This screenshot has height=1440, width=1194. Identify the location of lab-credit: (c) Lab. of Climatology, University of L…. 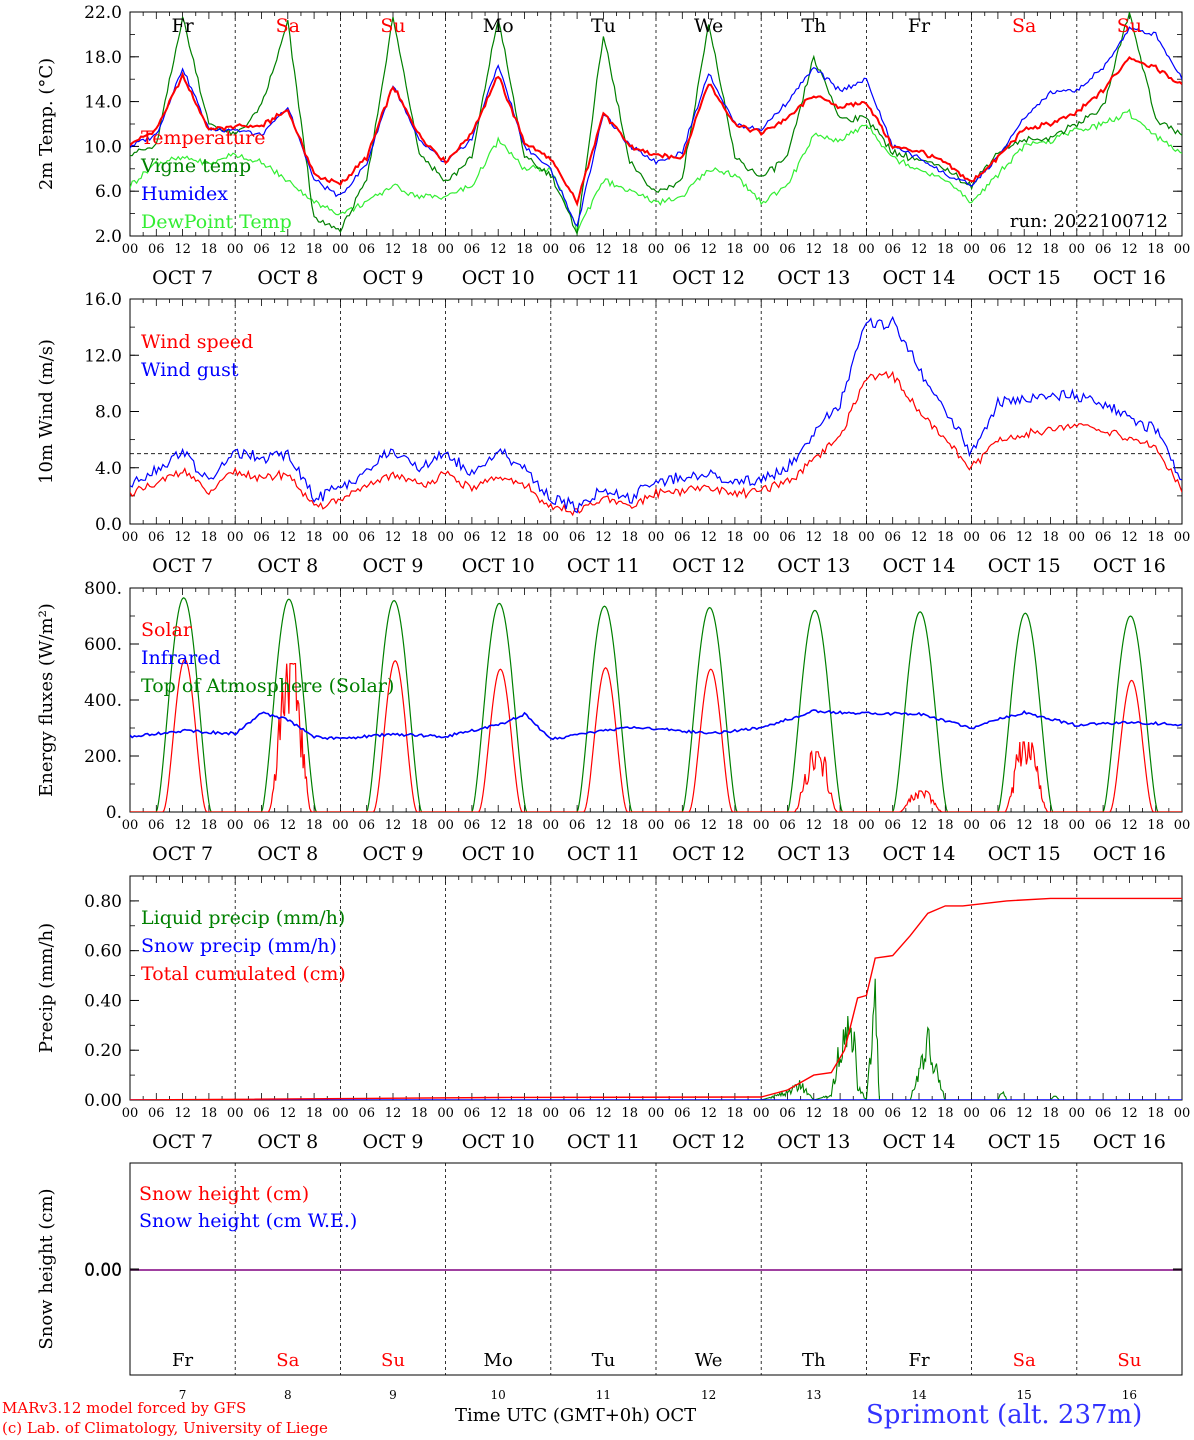
(165, 1428).